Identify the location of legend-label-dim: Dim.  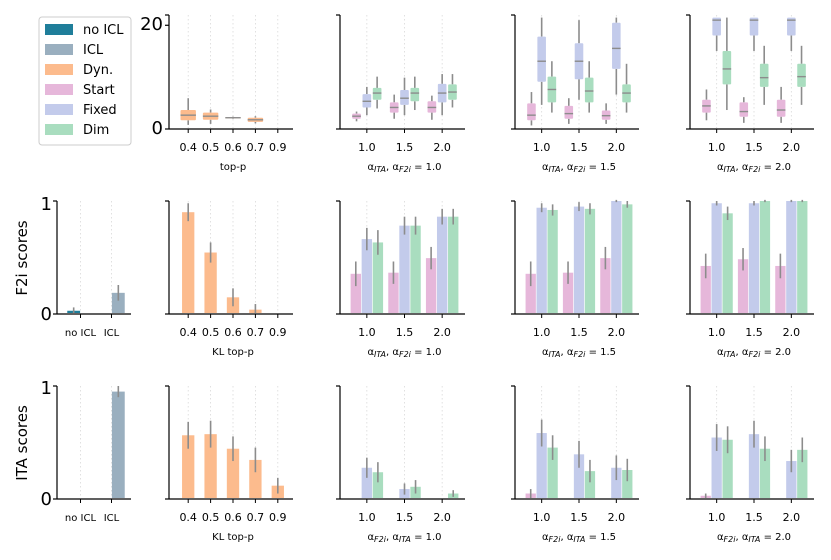
(96, 130).